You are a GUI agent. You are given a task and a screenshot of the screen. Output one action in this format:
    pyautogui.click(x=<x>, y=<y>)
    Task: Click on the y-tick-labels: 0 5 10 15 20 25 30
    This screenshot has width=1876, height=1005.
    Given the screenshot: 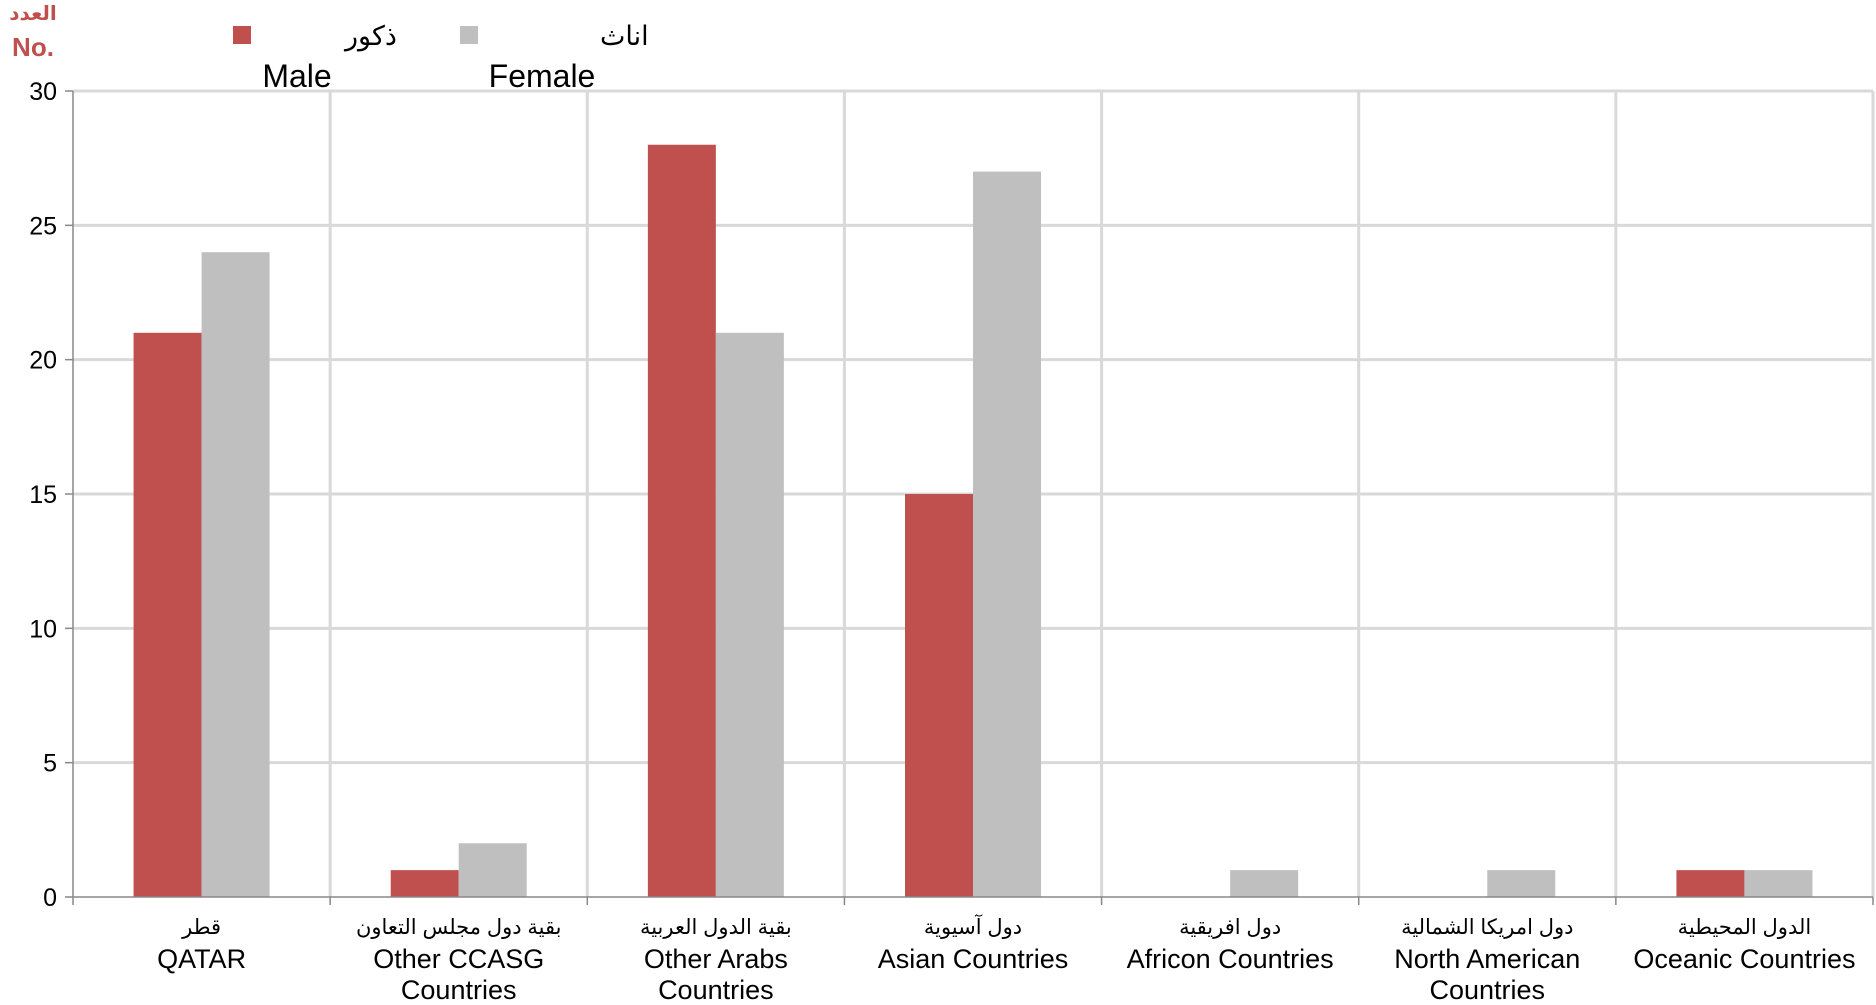 What is the action you would take?
    pyautogui.click(x=43, y=495)
    